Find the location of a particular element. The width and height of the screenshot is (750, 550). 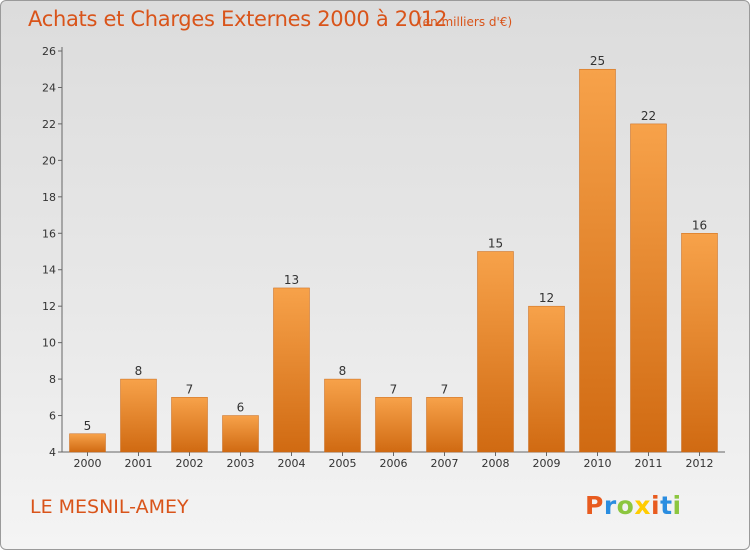

data-label-2000: 5 is located at coordinates (88, 426).